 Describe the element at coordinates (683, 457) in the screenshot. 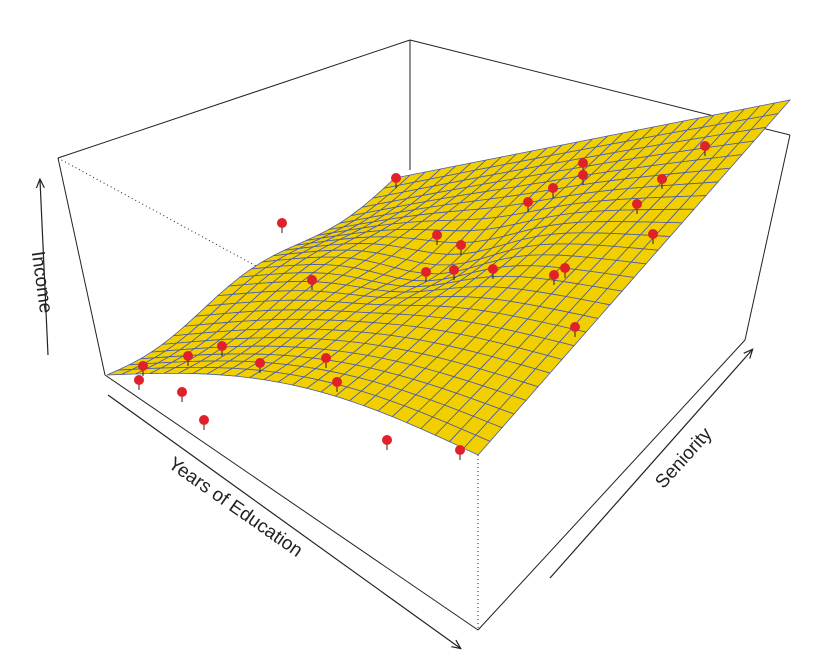

I see `y-axis-label: Seniority` at that location.